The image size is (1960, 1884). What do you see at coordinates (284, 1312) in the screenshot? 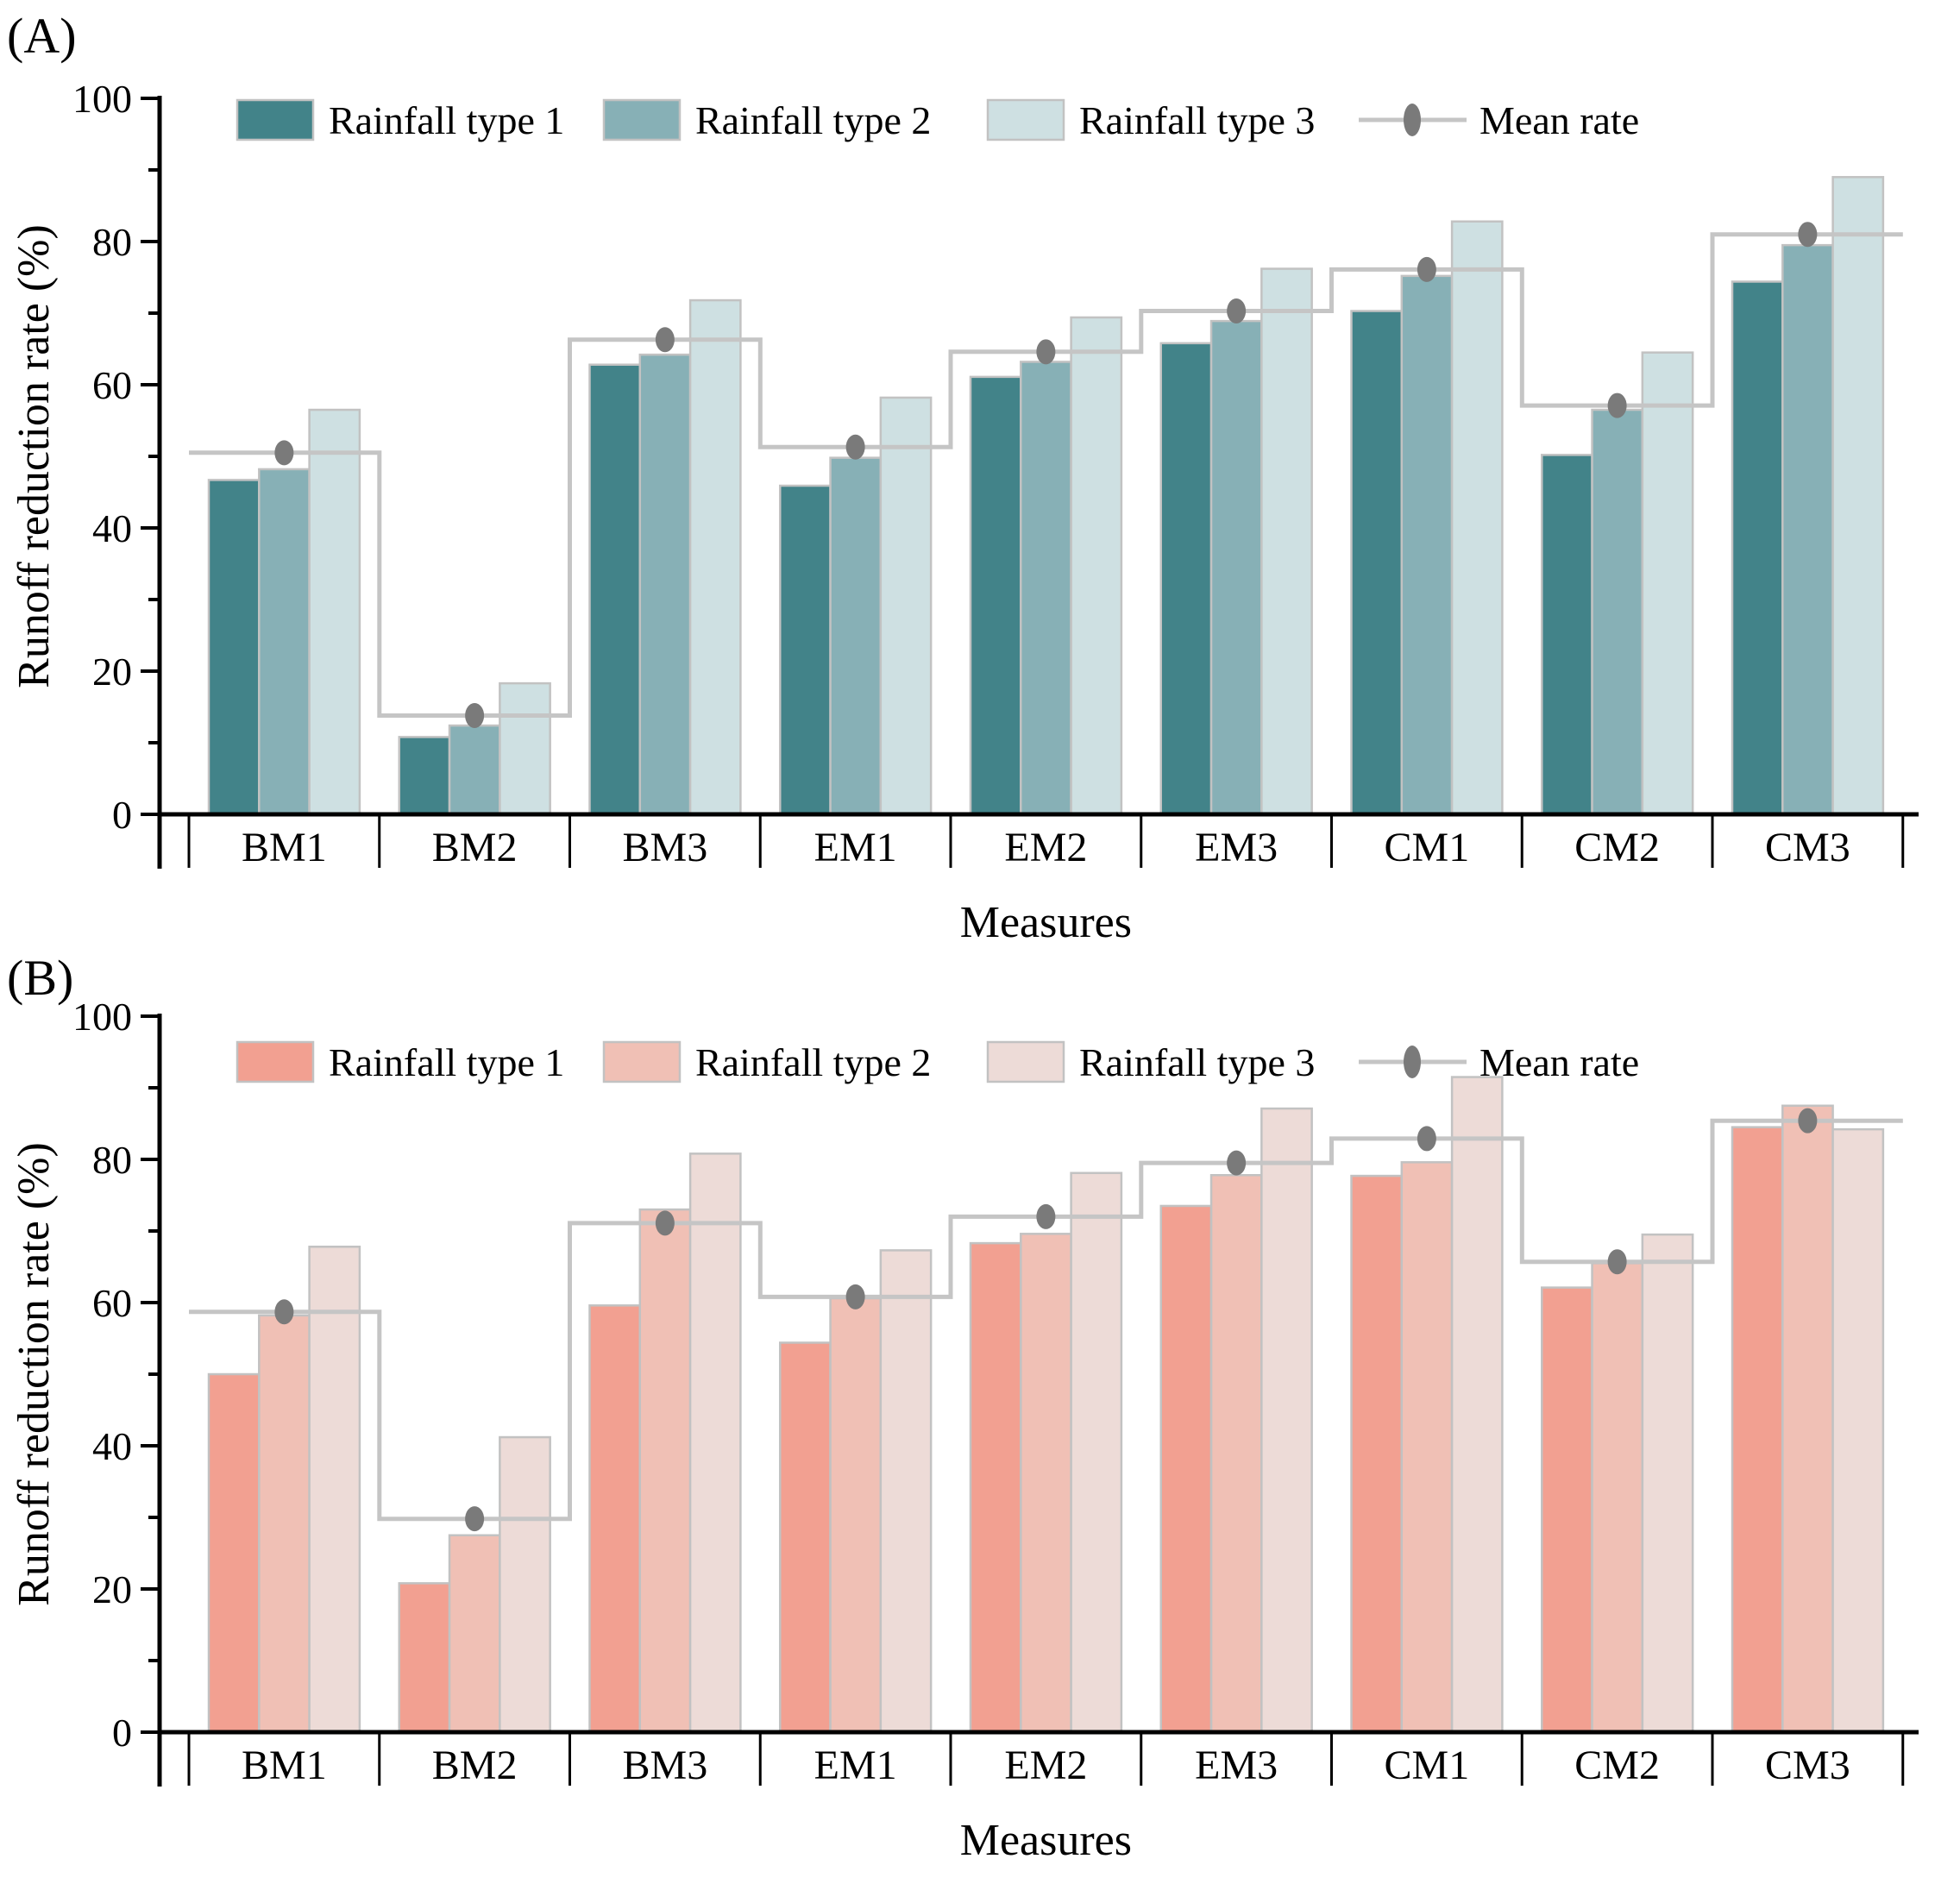
I see `mean-rate-dot-BM1` at bounding box center [284, 1312].